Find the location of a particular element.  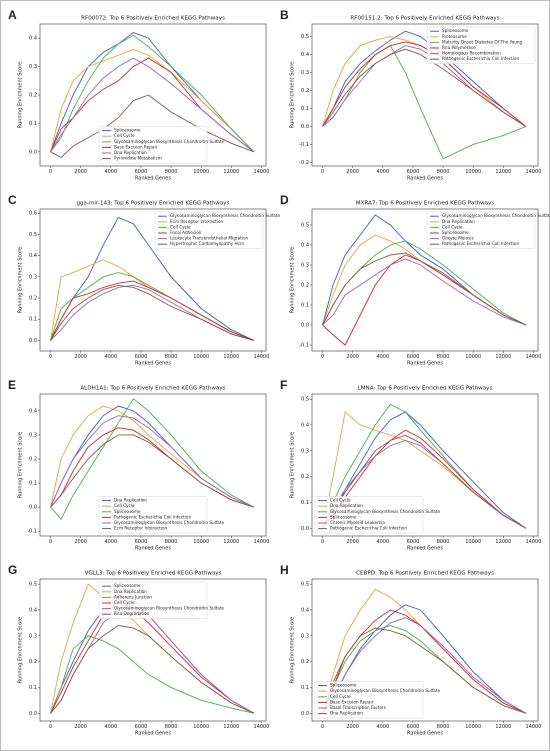

legend-label: Chronic Myeloid Leukemia is located at coordinates (357, 522).